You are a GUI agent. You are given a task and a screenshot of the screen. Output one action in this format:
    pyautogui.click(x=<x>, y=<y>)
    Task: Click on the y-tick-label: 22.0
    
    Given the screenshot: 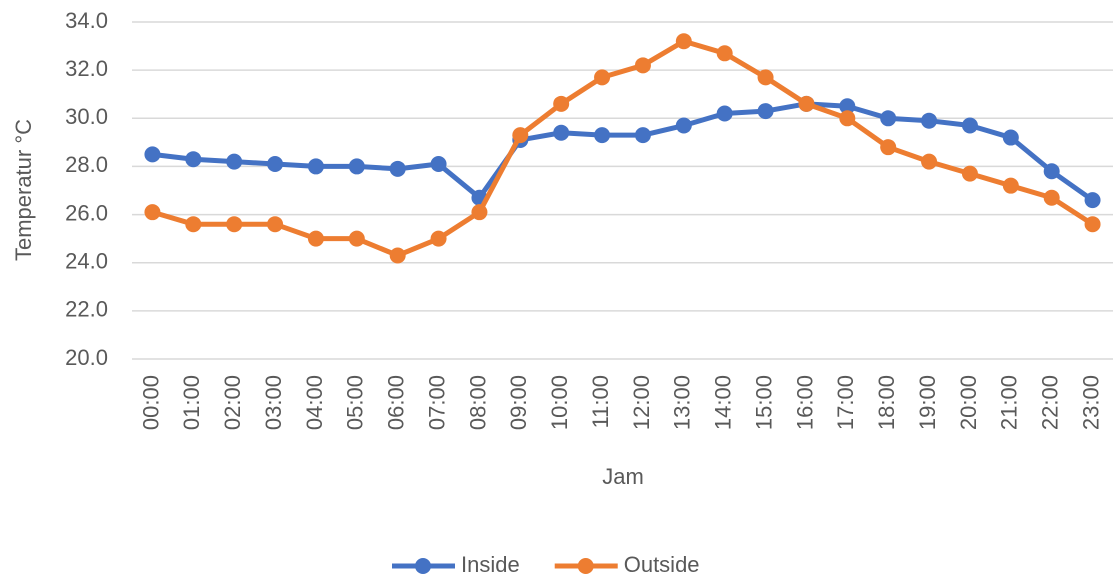 What is the action you would take?
    pyautogui.click(x=86, y=309)
    